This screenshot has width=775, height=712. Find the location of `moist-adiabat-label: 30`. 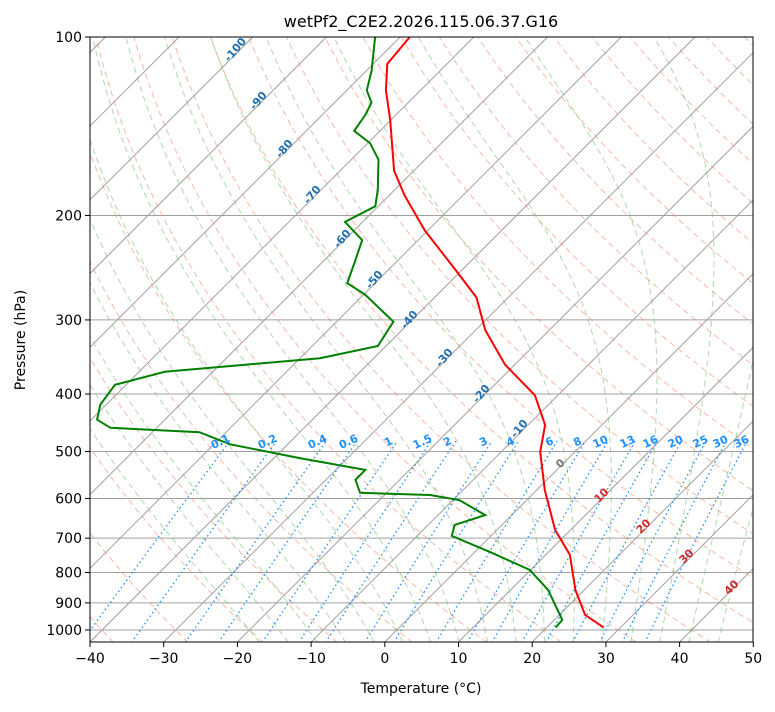

moist-adiabat-label: 30 is located at coordinates (687, 556).